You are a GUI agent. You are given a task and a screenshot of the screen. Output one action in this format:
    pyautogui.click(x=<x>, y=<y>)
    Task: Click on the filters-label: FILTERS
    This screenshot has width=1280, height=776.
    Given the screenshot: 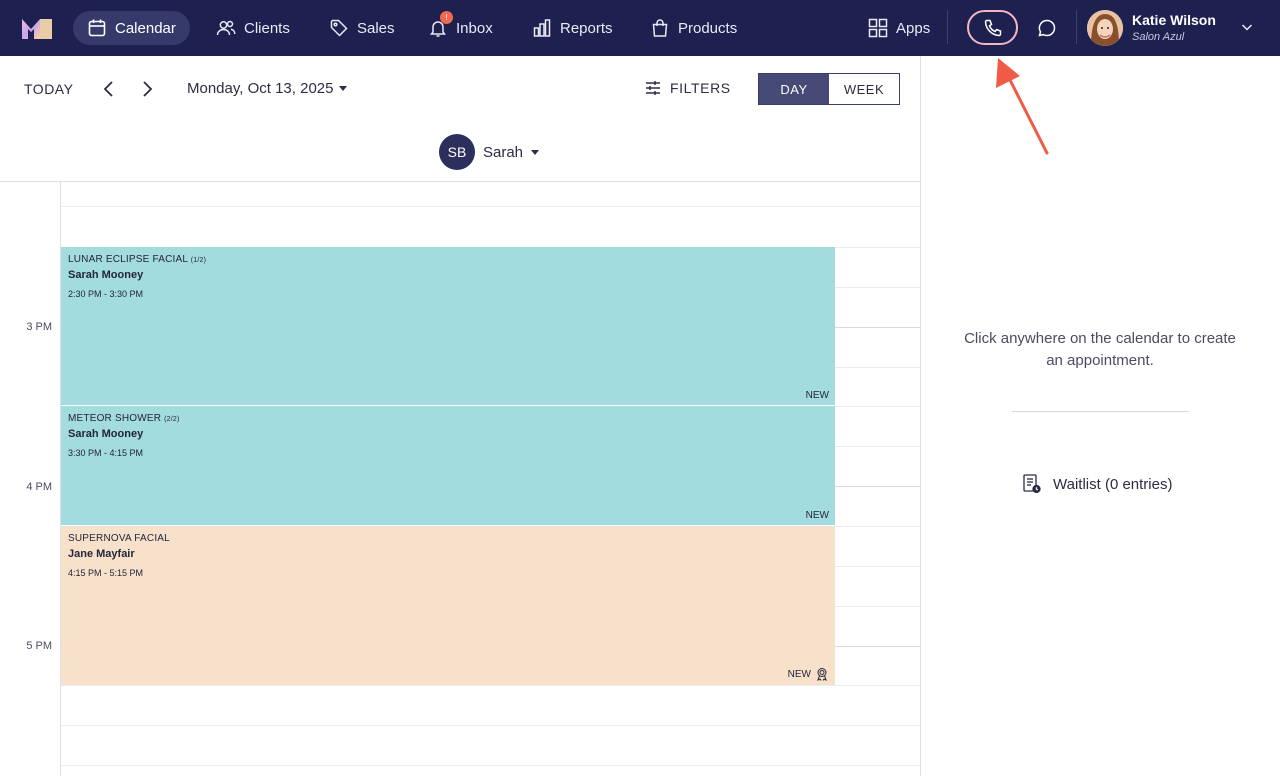 What is the action you would take?
    pyautogui.click(x=700, y=88)
    